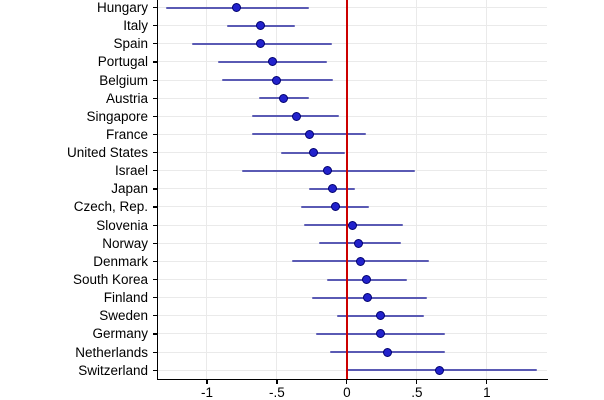 This screenshot has height=400, width=604. I want to click on country-axis-label: Switzerland, so click(113, 370).